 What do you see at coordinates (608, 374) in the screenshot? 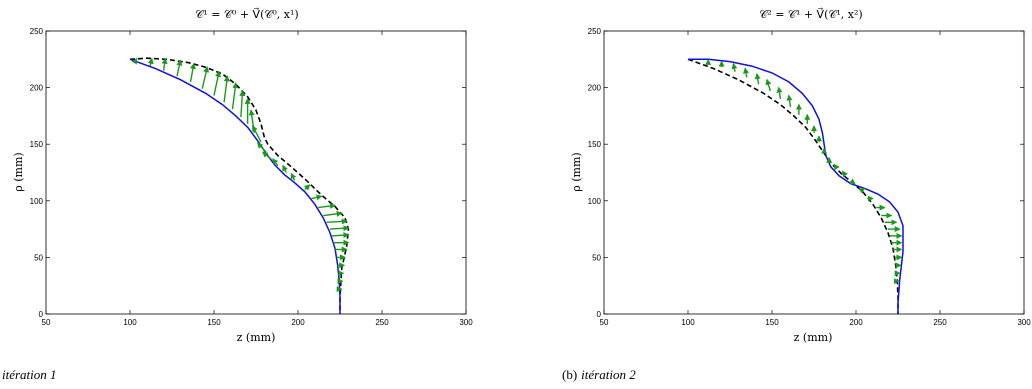
I see `caption-text-2: itération 2` at bounding box center [608, 374].